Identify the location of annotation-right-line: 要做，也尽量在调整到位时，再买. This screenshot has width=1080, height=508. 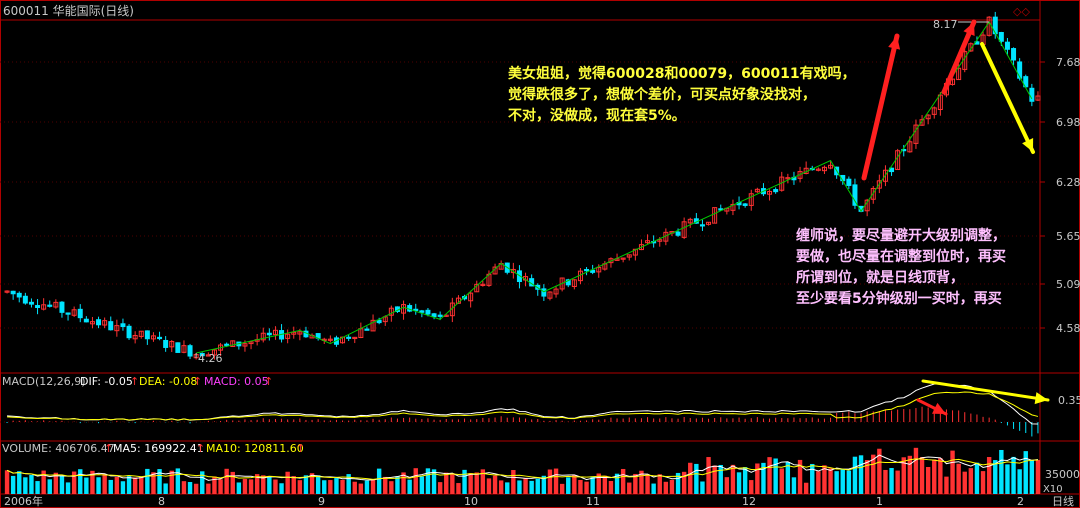
(901, 256).